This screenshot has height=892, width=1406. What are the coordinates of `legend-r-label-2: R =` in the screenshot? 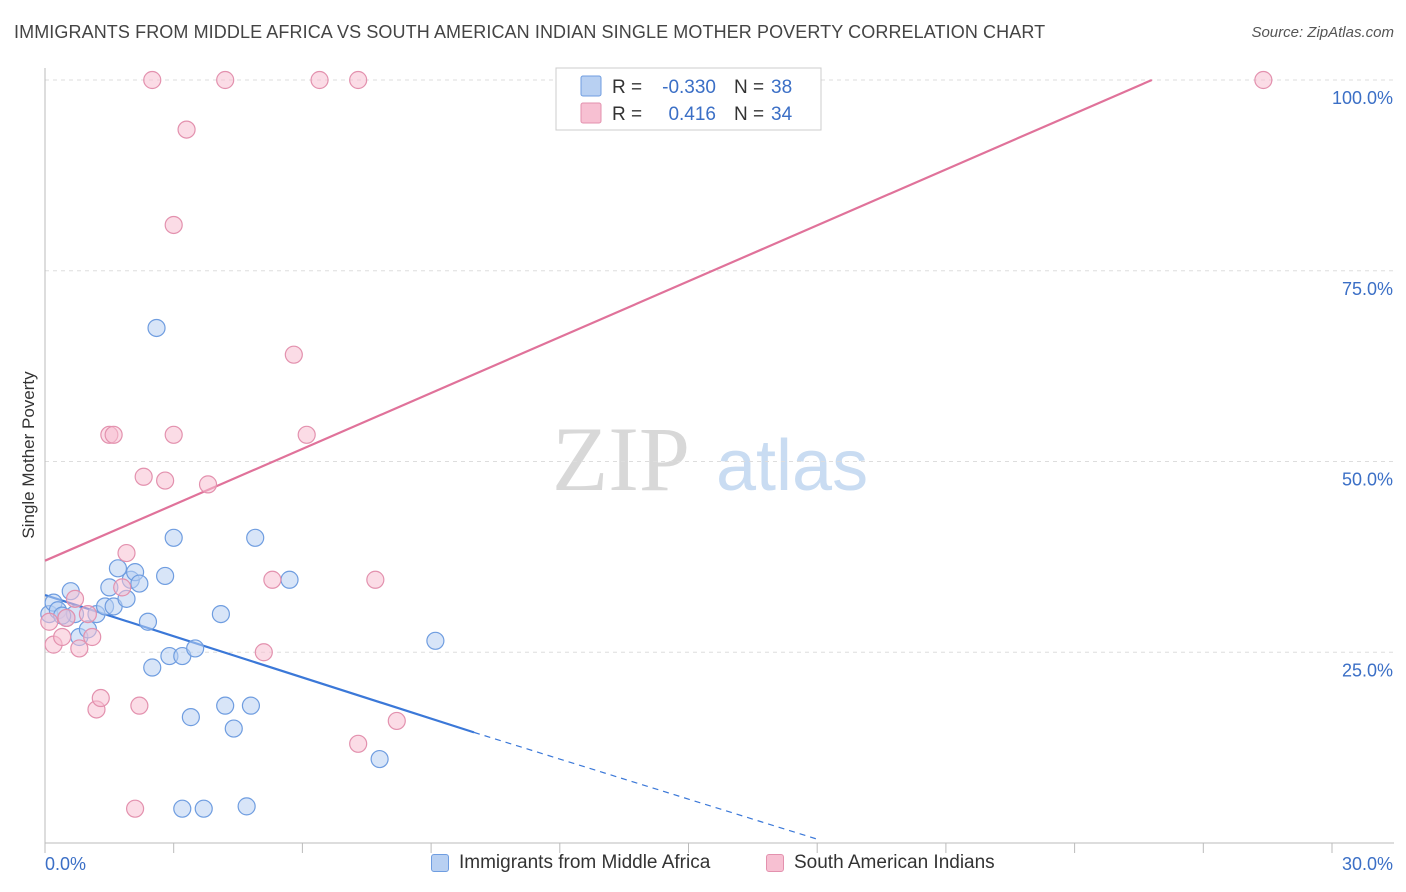 It's located at (627, 114).